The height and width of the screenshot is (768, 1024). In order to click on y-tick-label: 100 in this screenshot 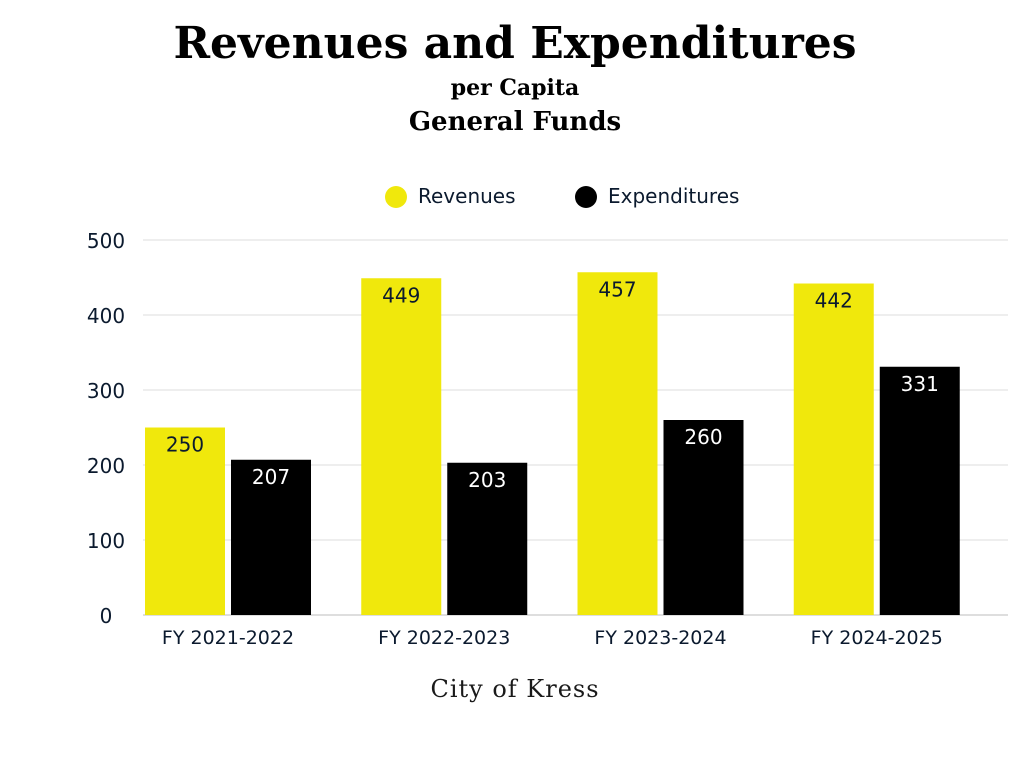, I will do `click(106, 541)`.